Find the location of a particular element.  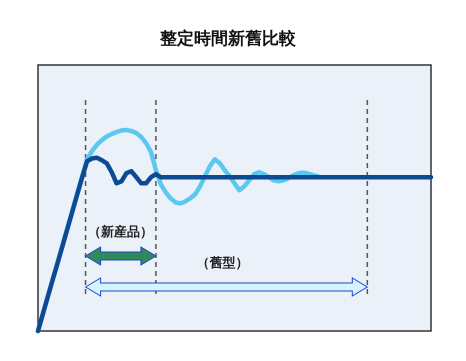

chart-title: 整定時間新舊比較 is located at coordinates (228, 39).